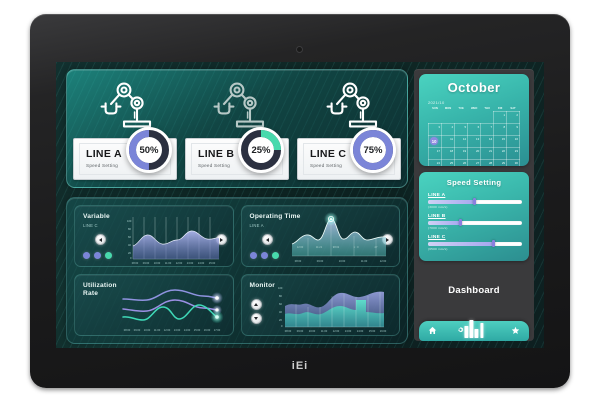 The image size is (600, 400). Describe the element at coordinates (433, 331) in the screenshot. I see `nav-home-button` at that location.